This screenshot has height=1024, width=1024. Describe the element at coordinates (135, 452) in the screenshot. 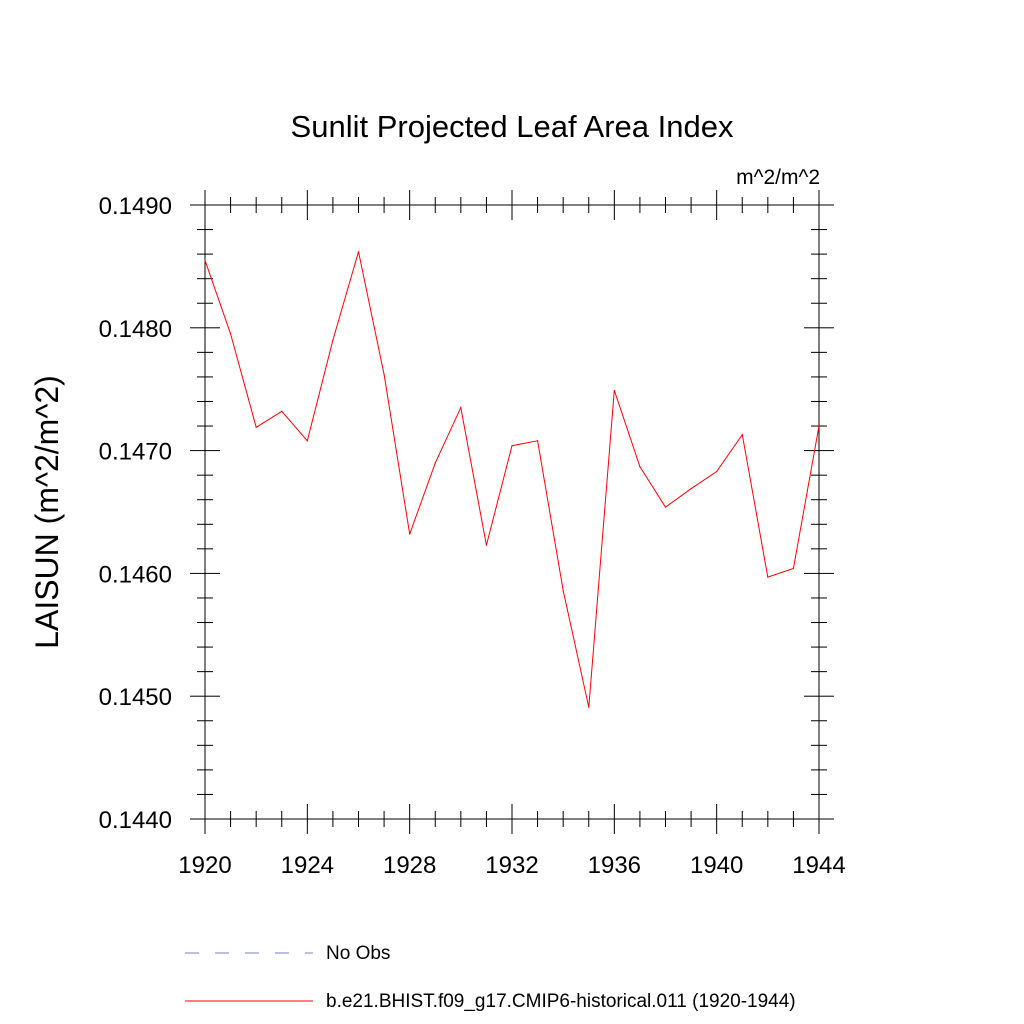

I see `y-tick-label: 0.1470` at that location.